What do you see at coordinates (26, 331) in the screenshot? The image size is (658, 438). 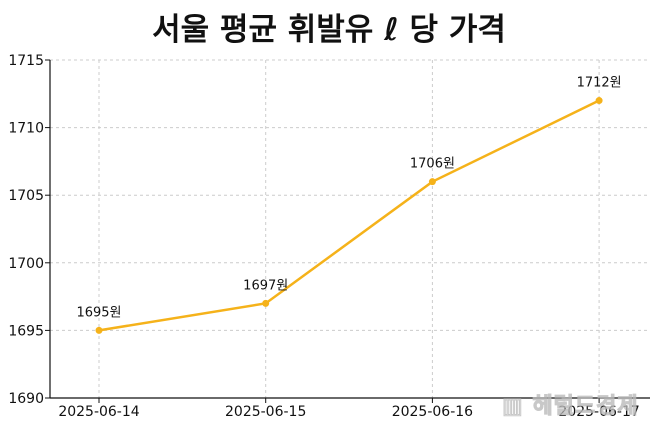 I see `y-tick-label: 1695` at bounding box center [26, 331].